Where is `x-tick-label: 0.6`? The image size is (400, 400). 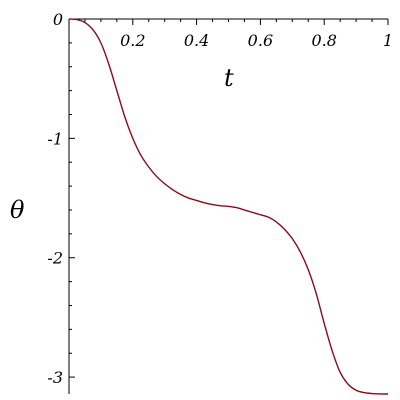
x-tick-label: 0.6 is located at coordinates (260, 40).